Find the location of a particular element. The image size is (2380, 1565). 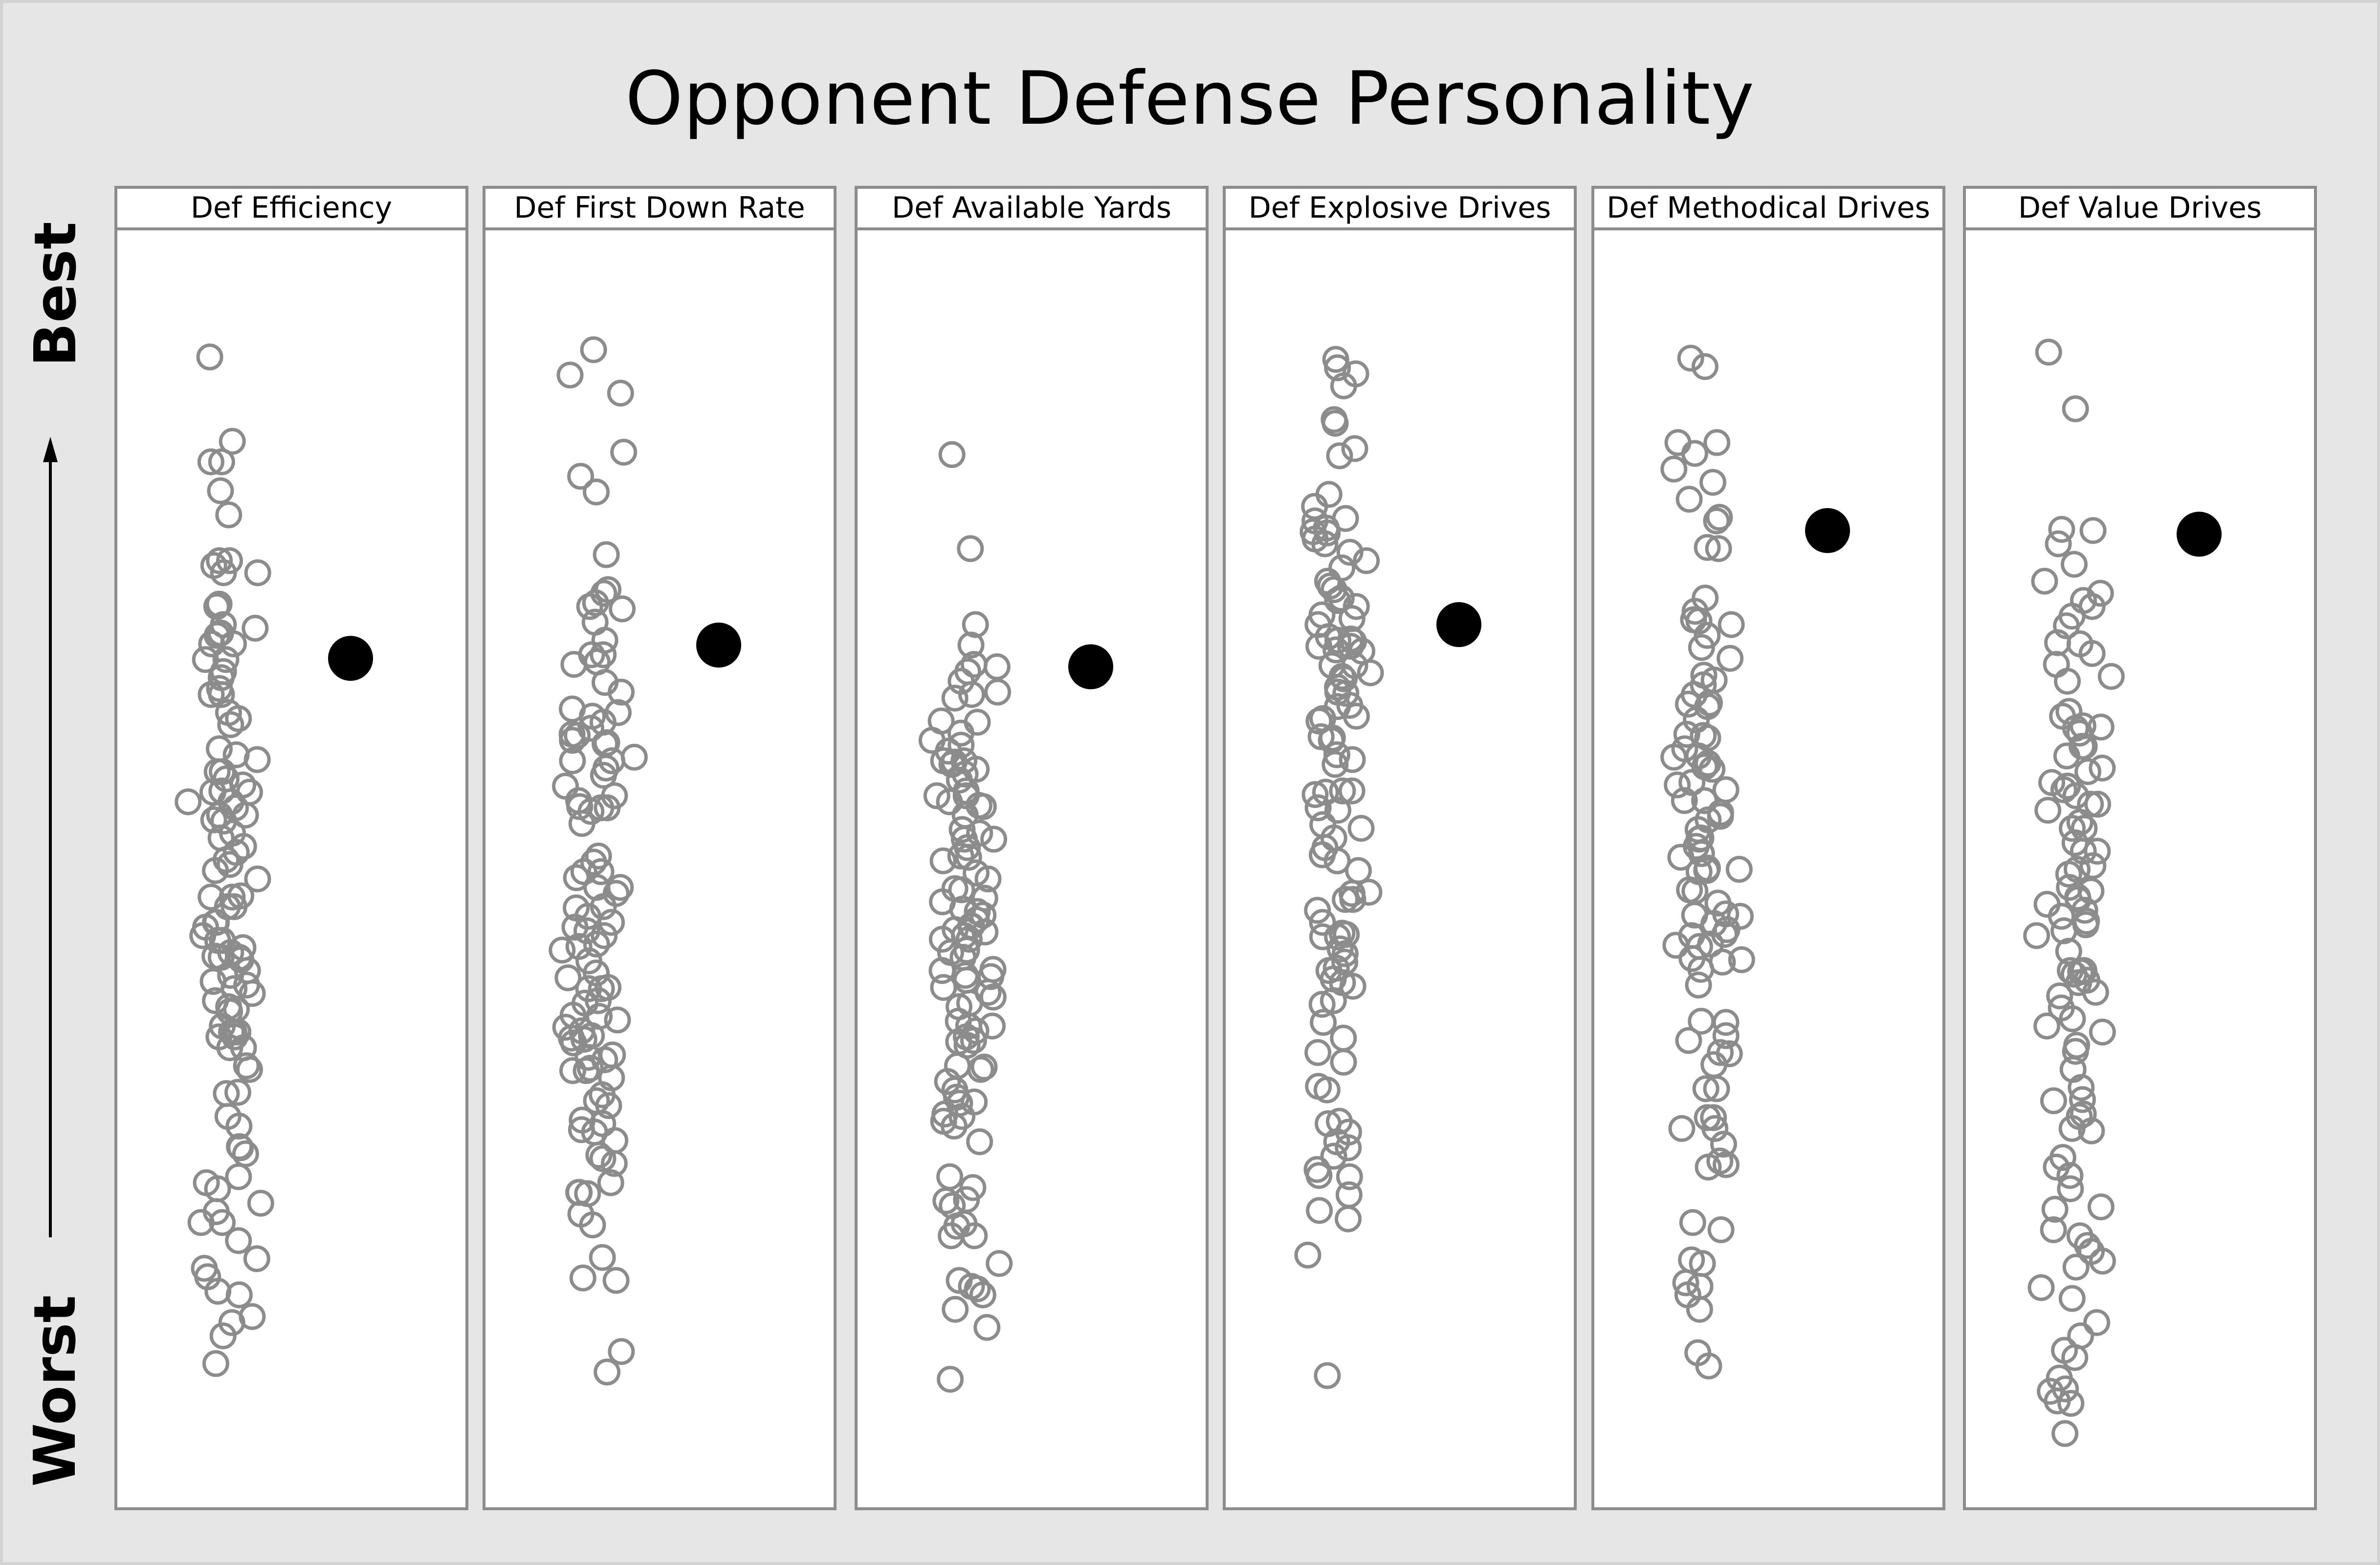

panel: Def Explosive Drives is located at coordinates (1400, 848).